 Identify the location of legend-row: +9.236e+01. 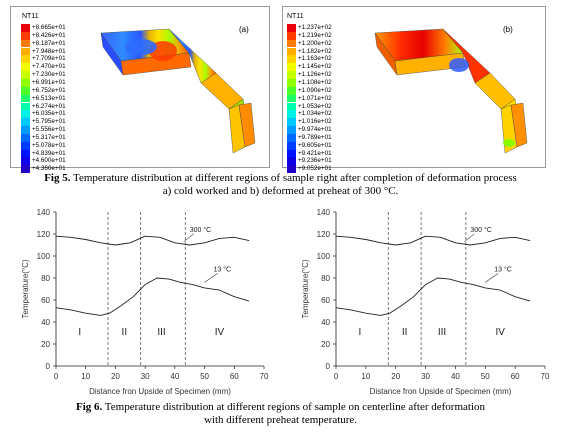
(309, 161).